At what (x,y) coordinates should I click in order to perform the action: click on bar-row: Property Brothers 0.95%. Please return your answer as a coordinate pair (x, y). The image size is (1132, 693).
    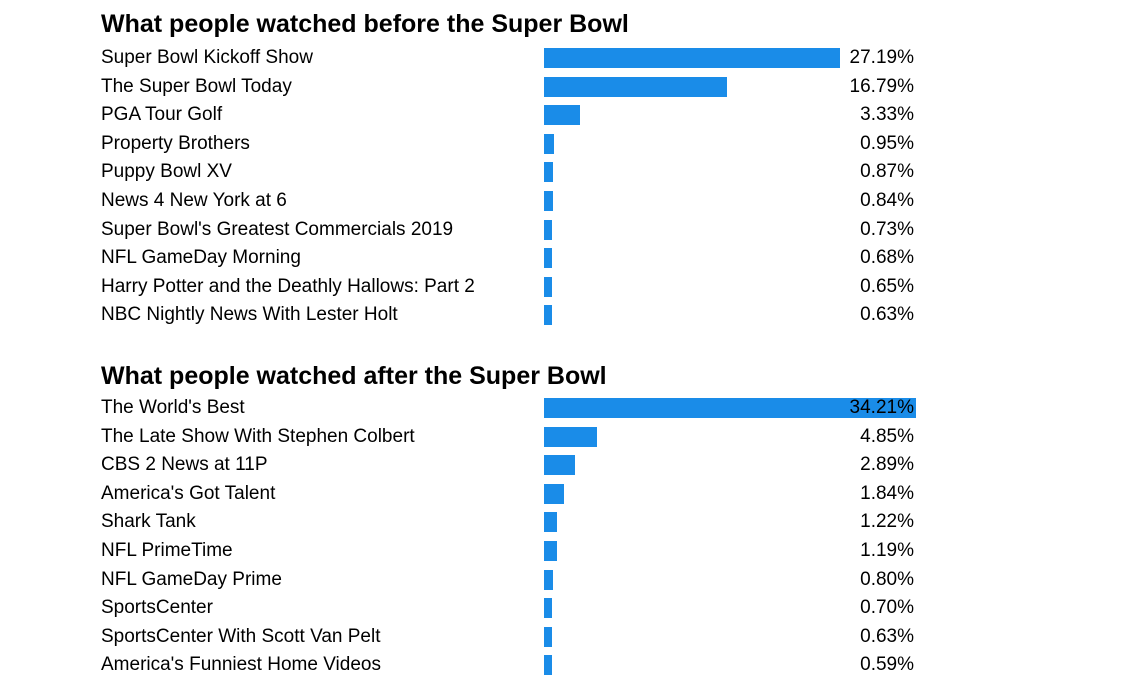
    Looking at the image, I should click on (566, 144).